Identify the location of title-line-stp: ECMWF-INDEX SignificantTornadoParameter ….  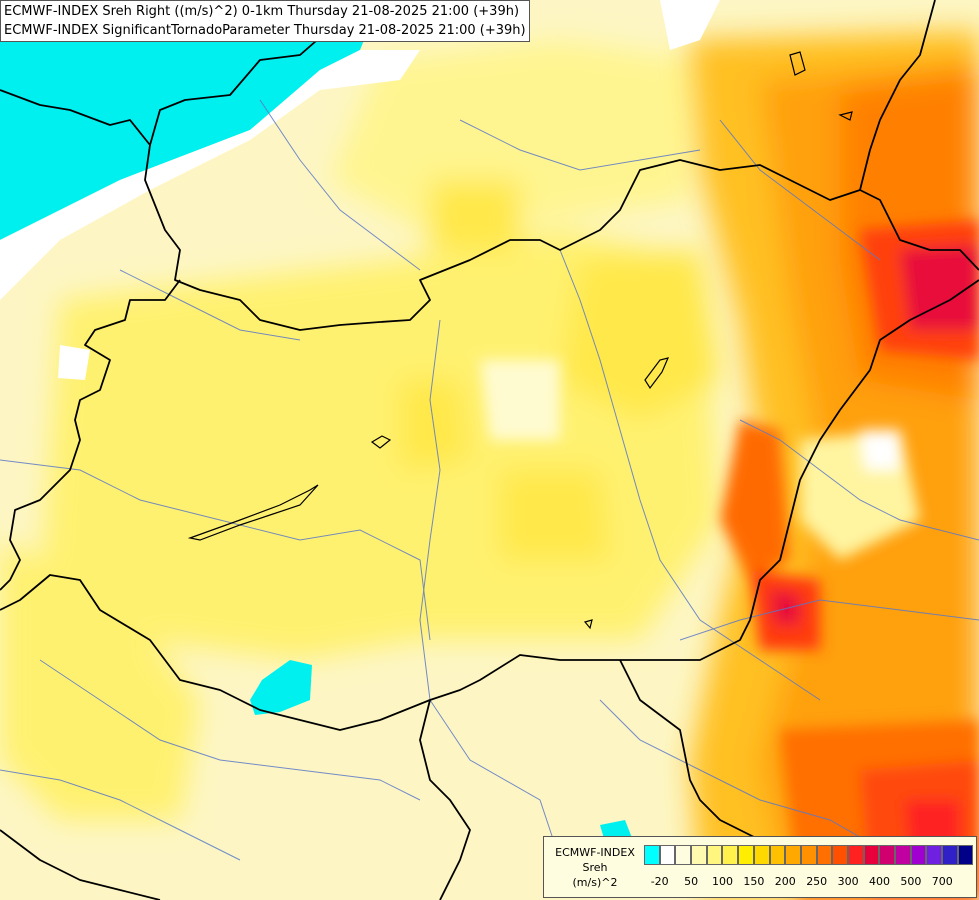
(265, 30).